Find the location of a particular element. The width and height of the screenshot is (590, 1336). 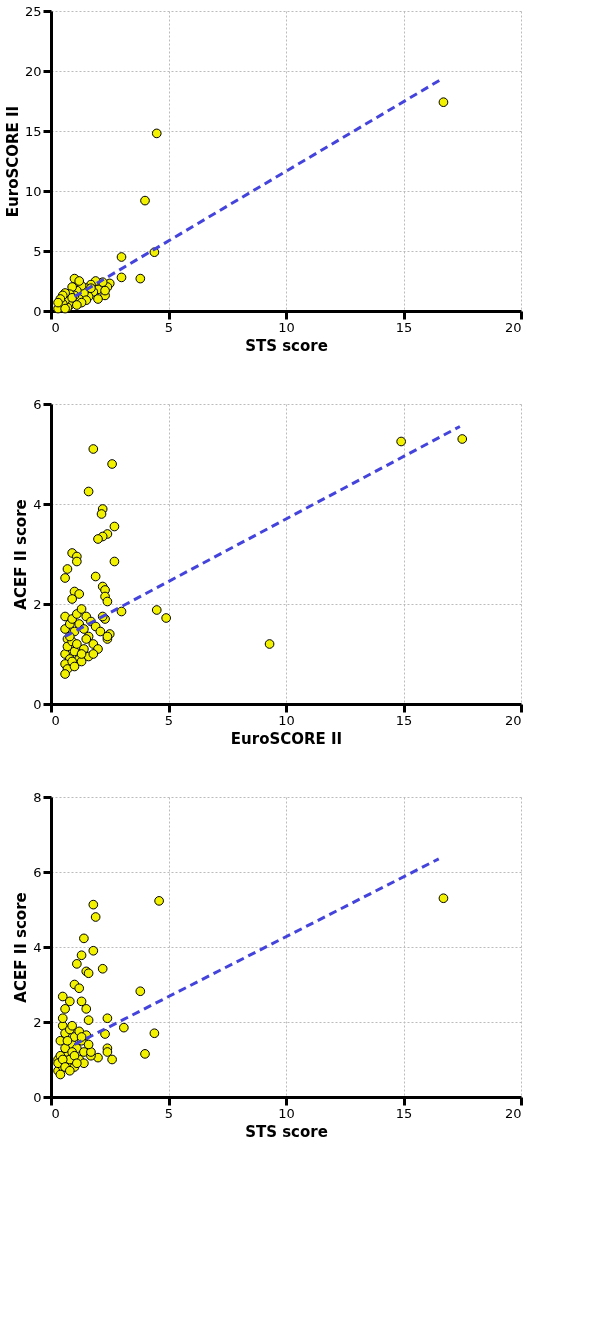

y-tick-label: 25 is located at coordinates (33, 11).